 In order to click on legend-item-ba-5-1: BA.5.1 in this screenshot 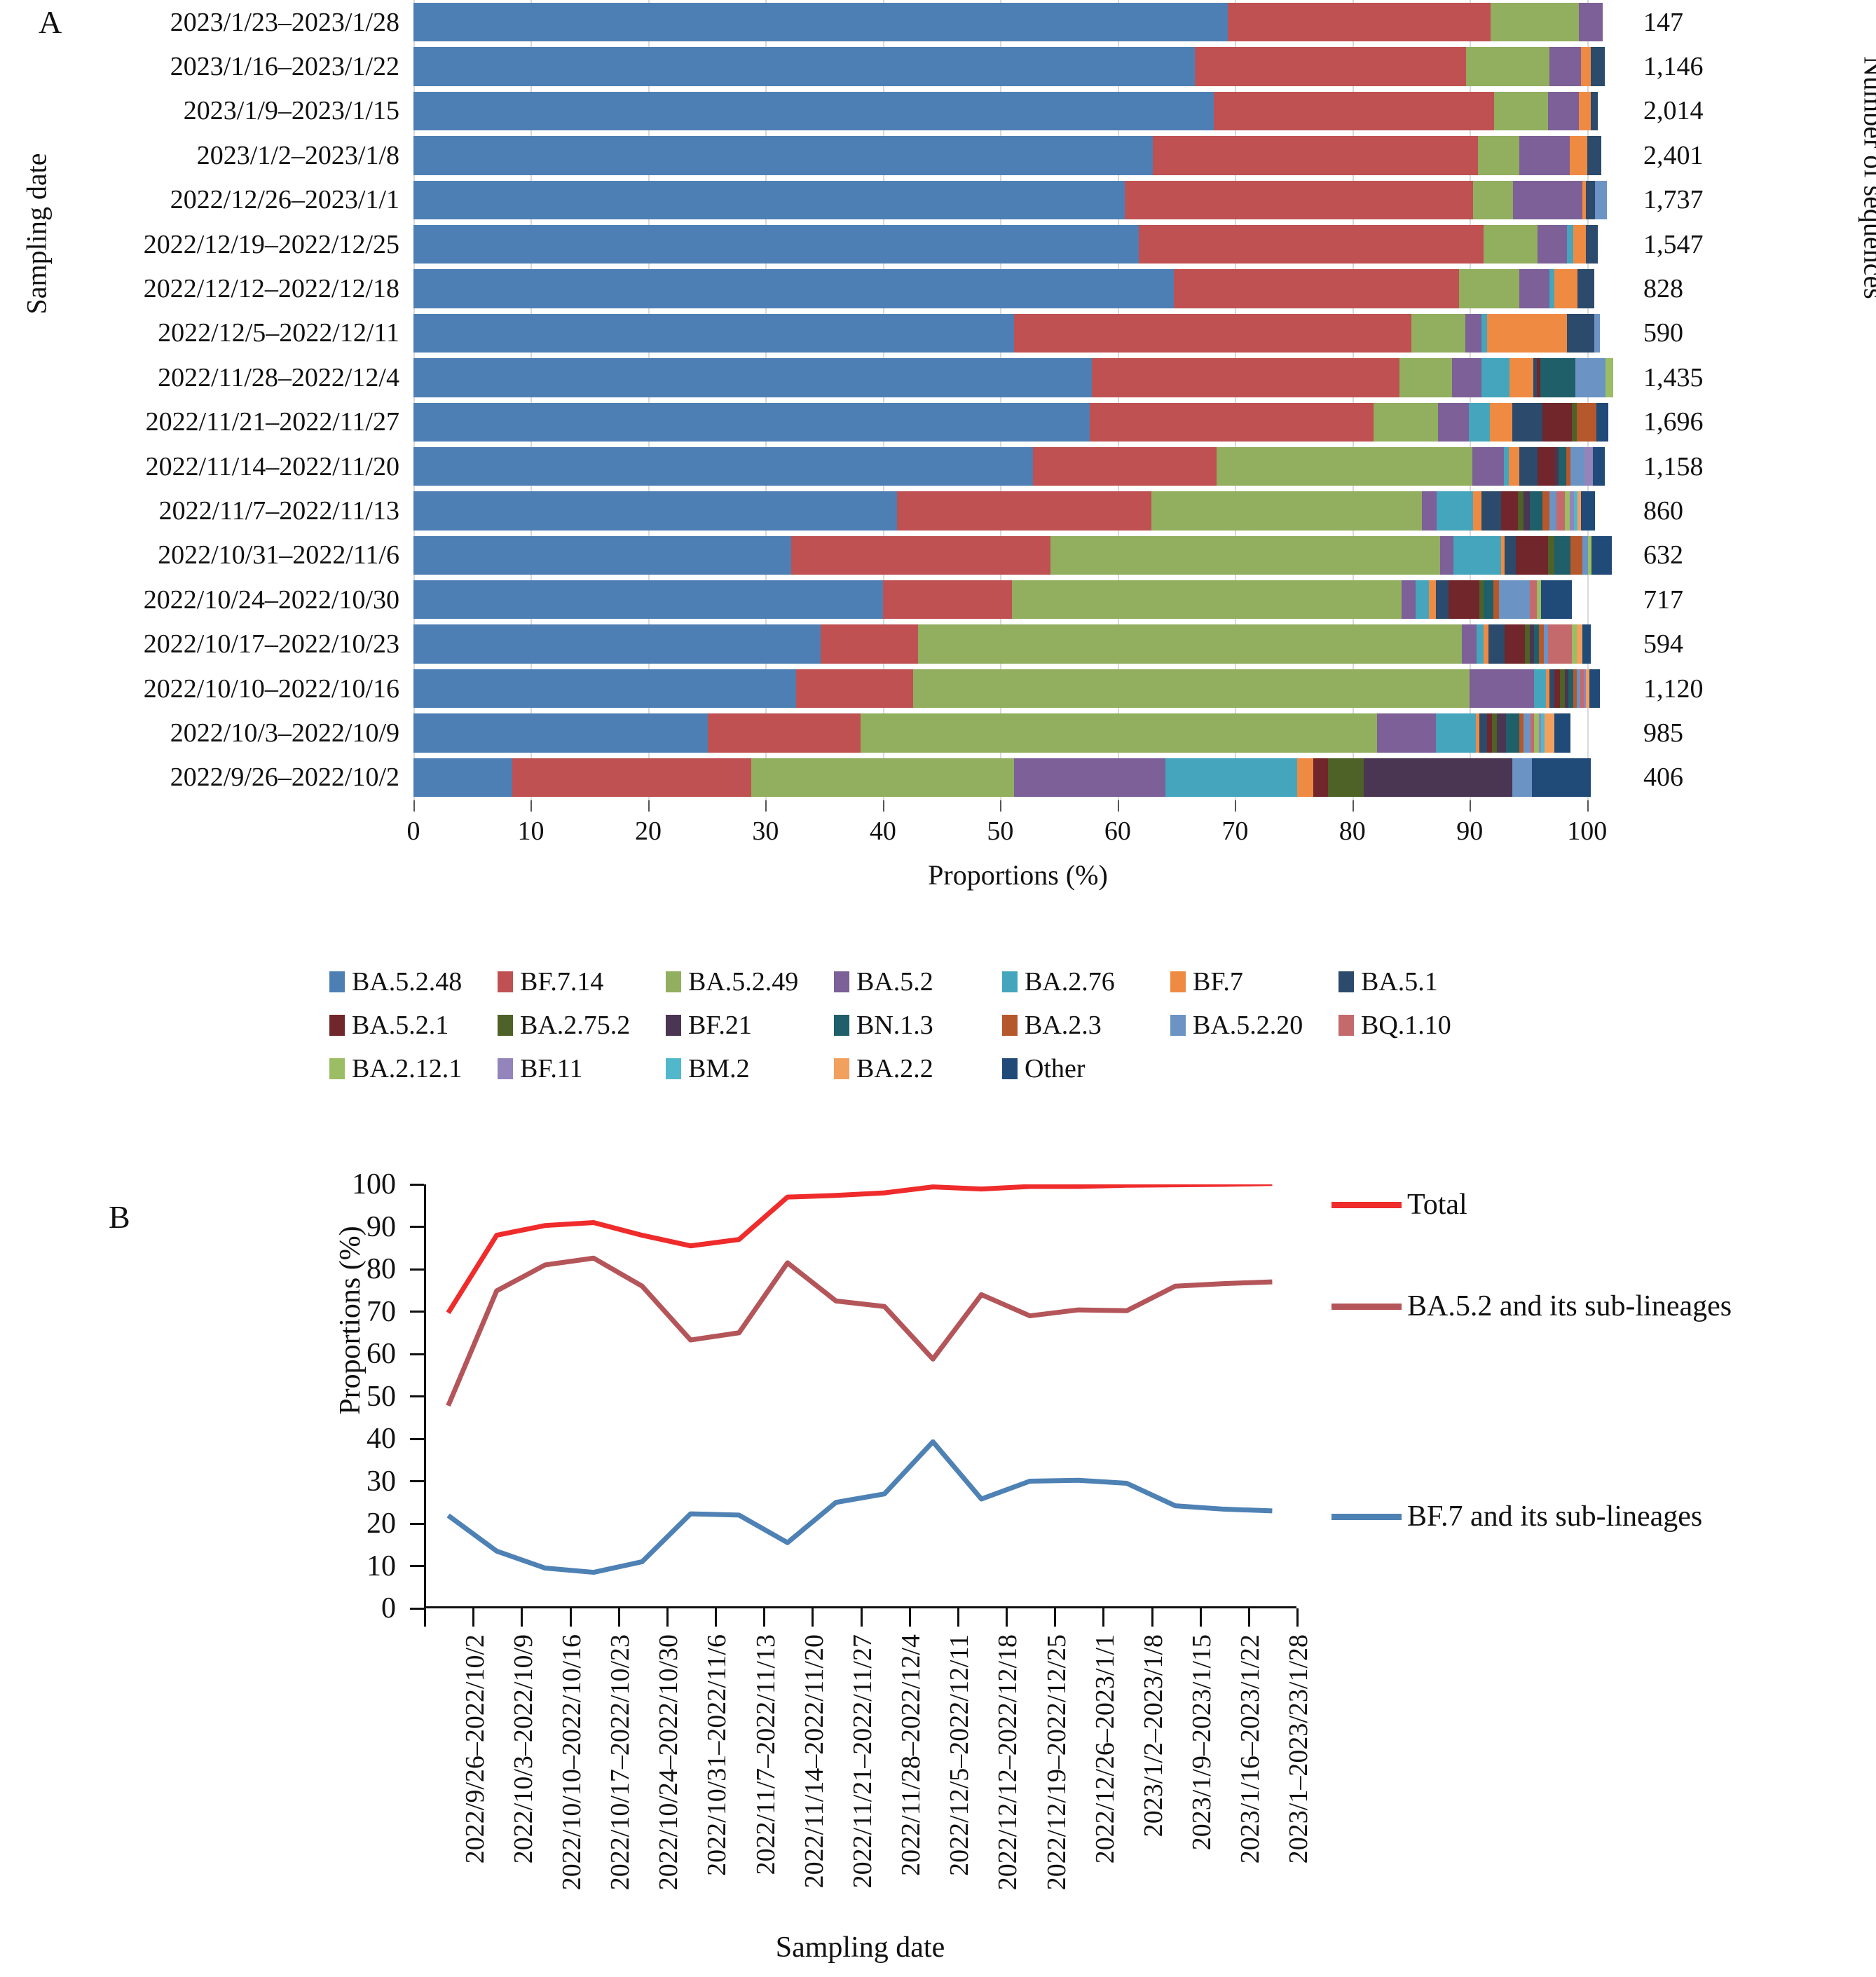, I will do `click(1422, 981)`.